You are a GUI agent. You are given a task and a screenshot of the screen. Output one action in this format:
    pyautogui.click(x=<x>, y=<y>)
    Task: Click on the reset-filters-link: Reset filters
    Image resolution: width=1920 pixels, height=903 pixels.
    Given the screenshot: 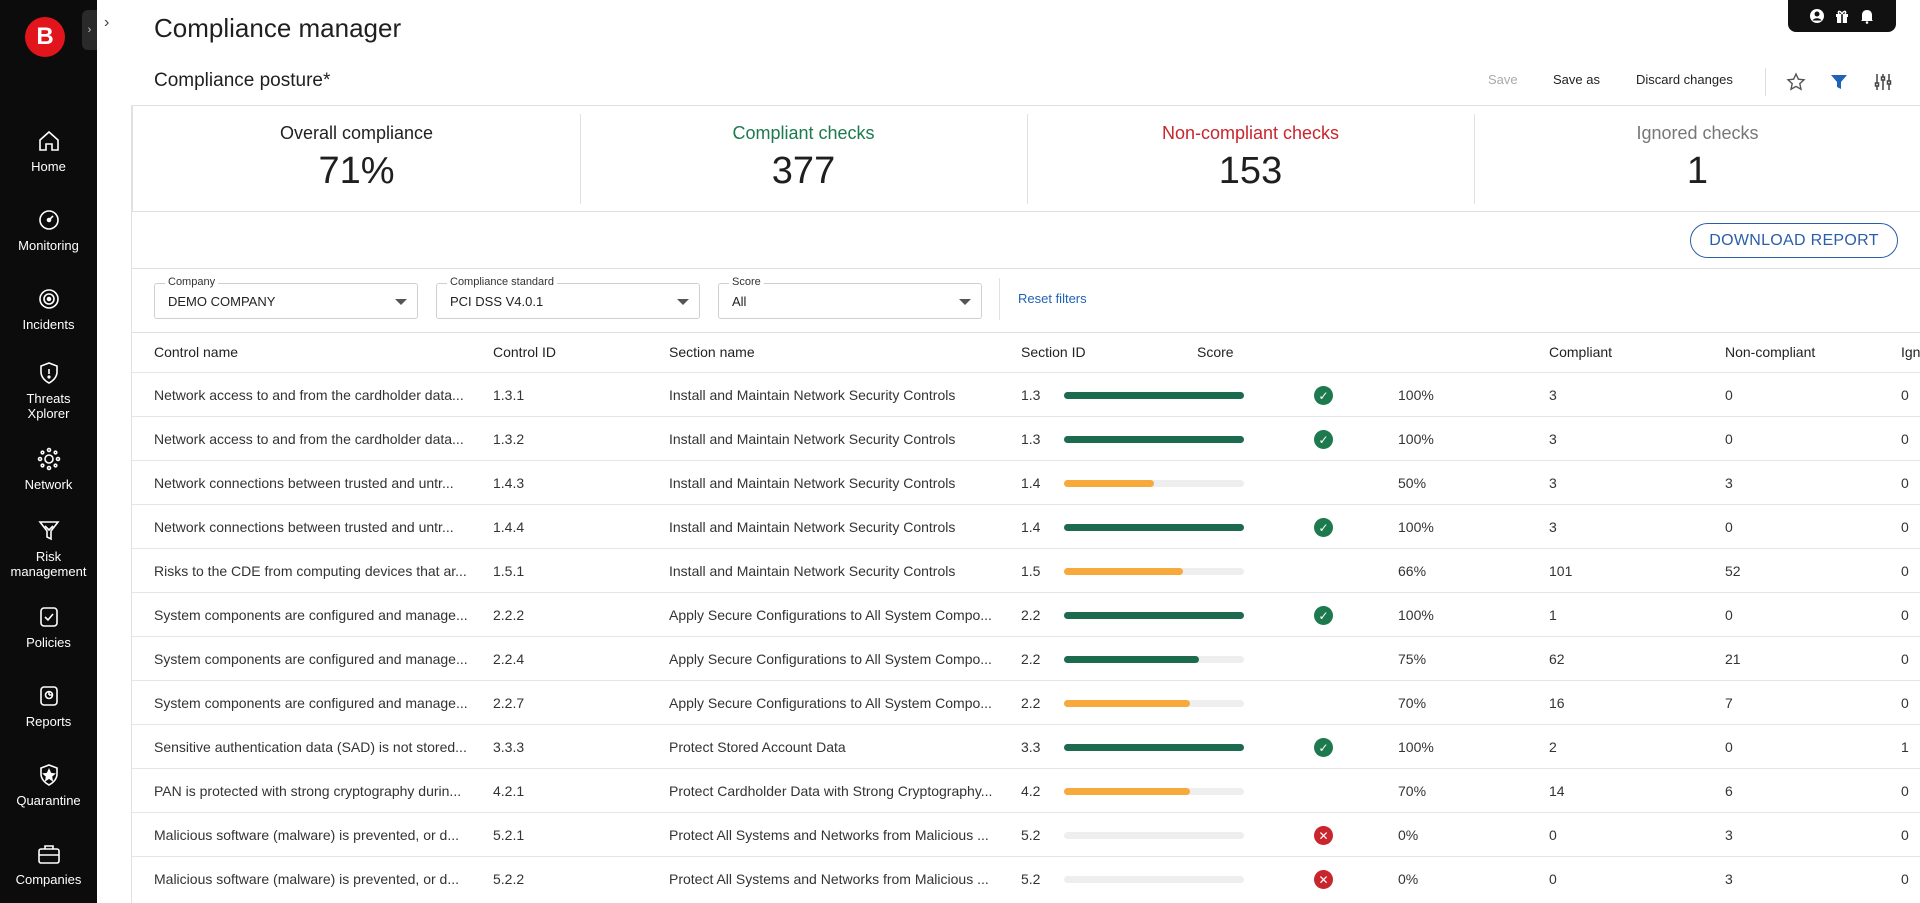 What is the action you would take?
    pyautogui.click(x=1052, y=298)
    